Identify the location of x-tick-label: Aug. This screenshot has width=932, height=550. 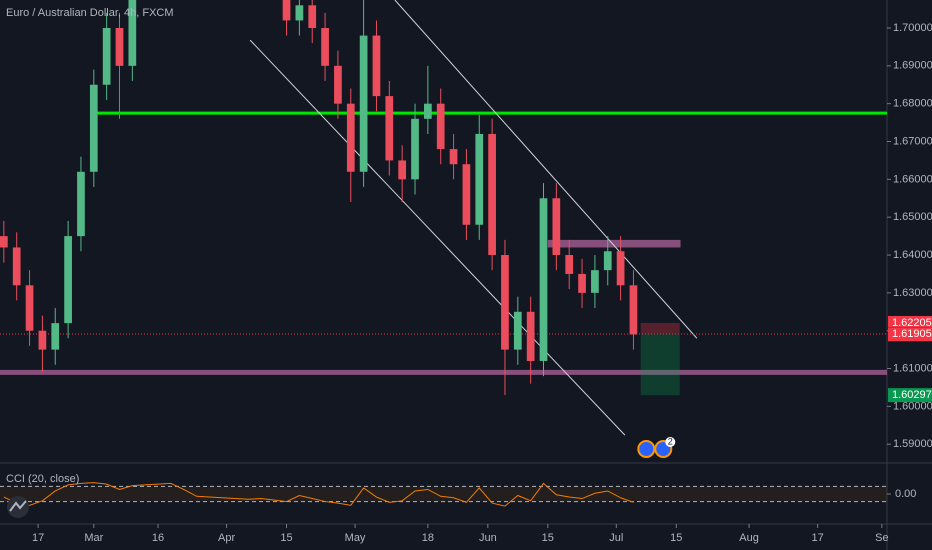
(749, 538).